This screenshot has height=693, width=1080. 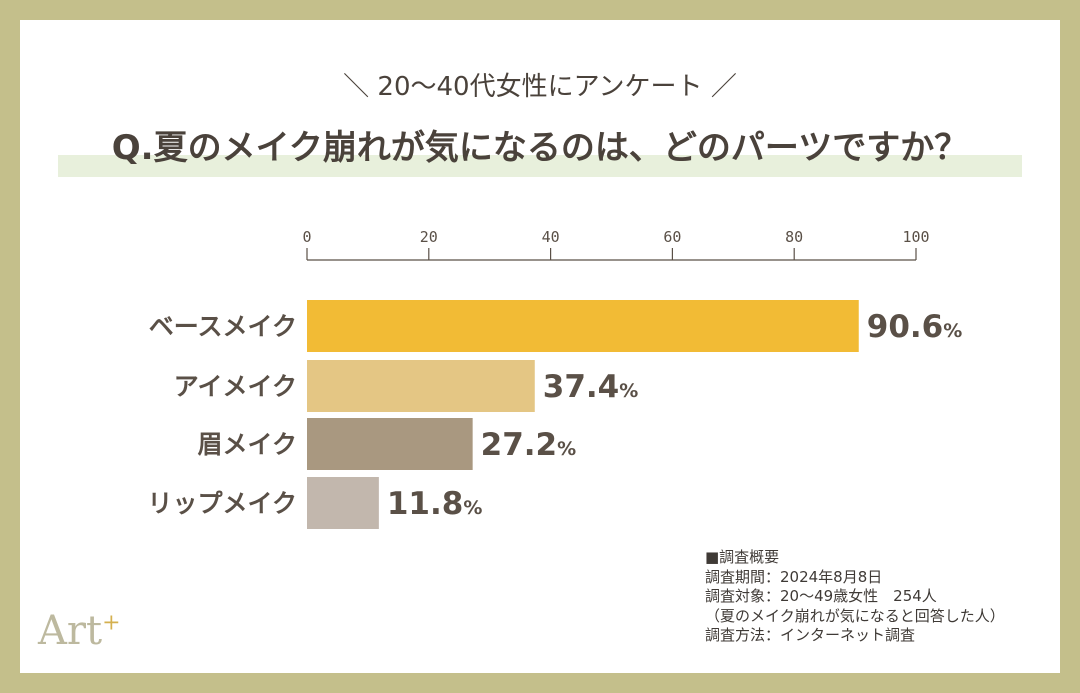 What do you see at coordinates (223, 326) in the screenshot?
I see `category-label: ベースメイク` at bounding box center [223, 326].